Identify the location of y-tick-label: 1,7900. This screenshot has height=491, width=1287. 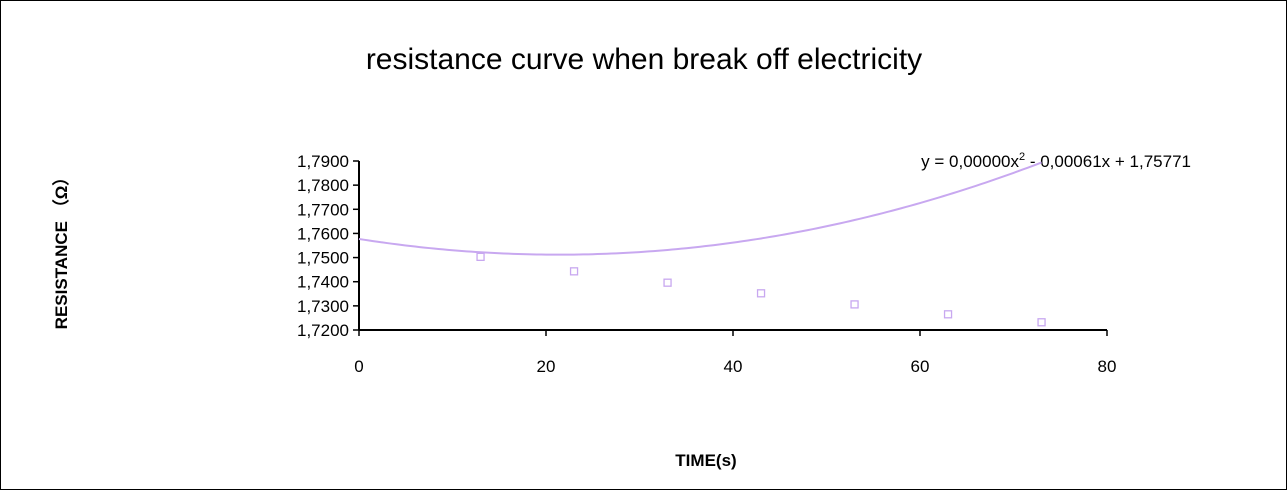
(323, 161).